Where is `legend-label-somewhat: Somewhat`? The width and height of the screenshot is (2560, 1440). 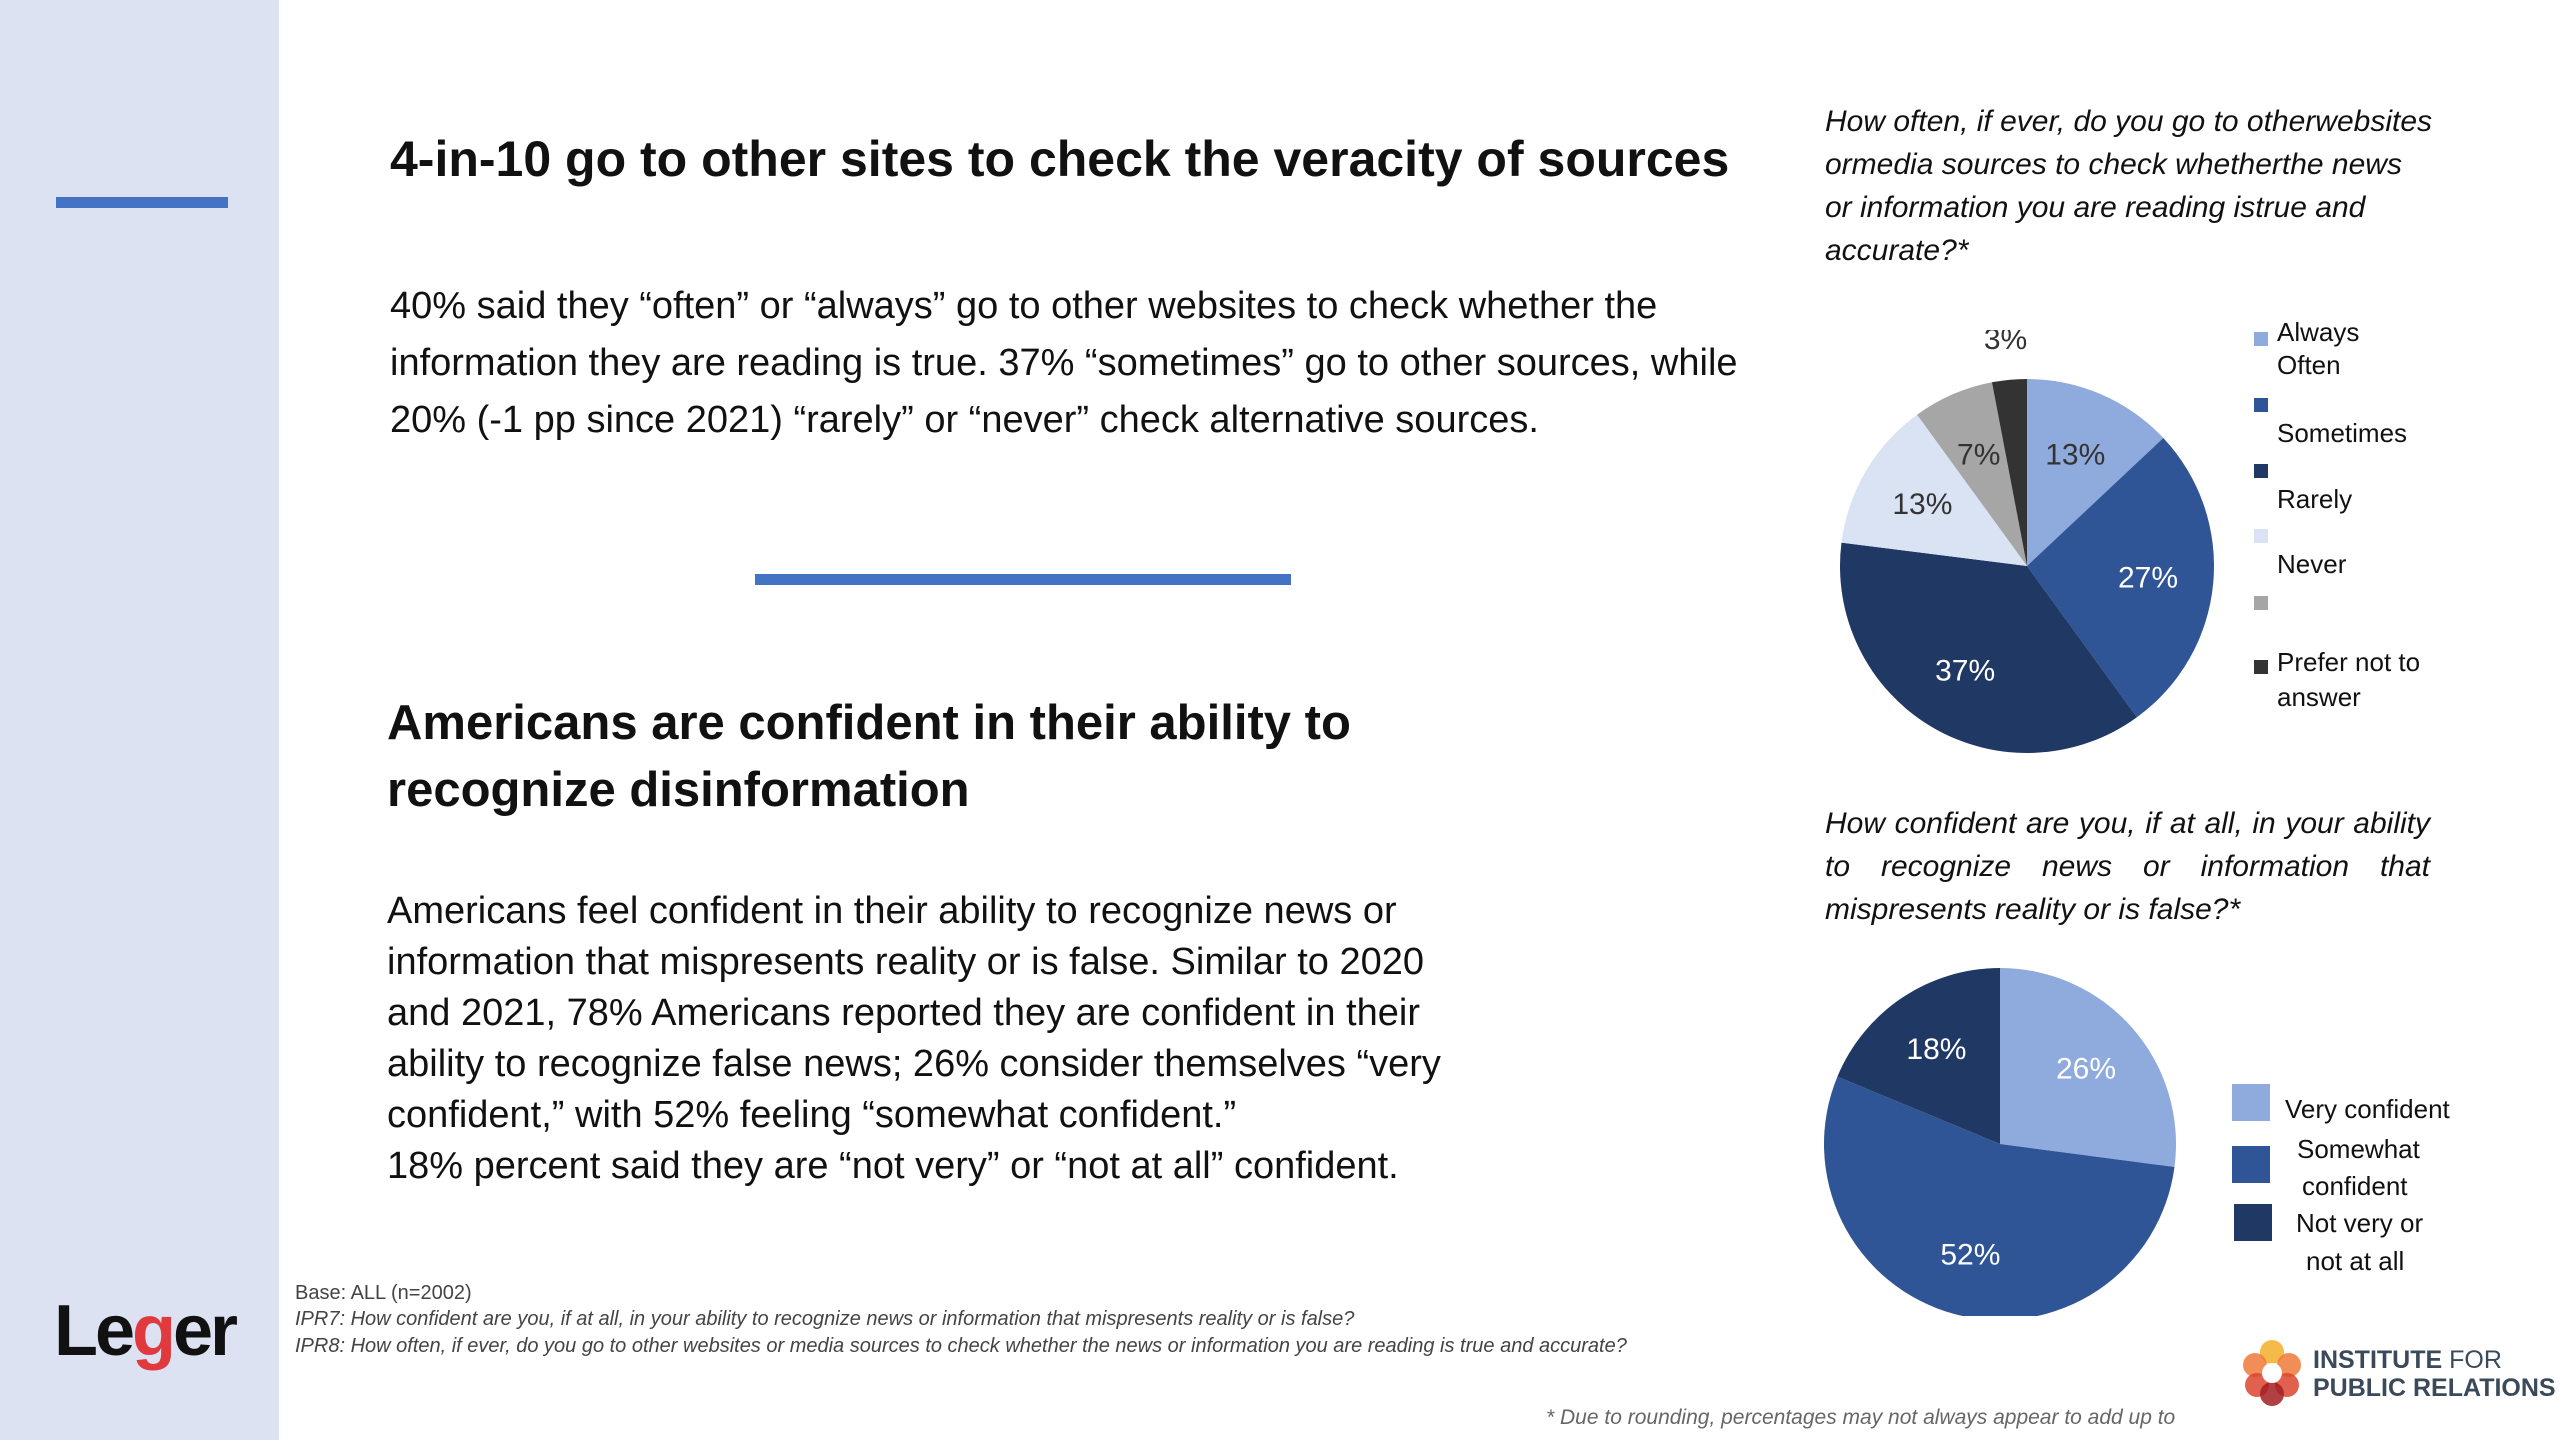
legend-label-somewhat: Somewhat is located at coordinates (2358, 1149).